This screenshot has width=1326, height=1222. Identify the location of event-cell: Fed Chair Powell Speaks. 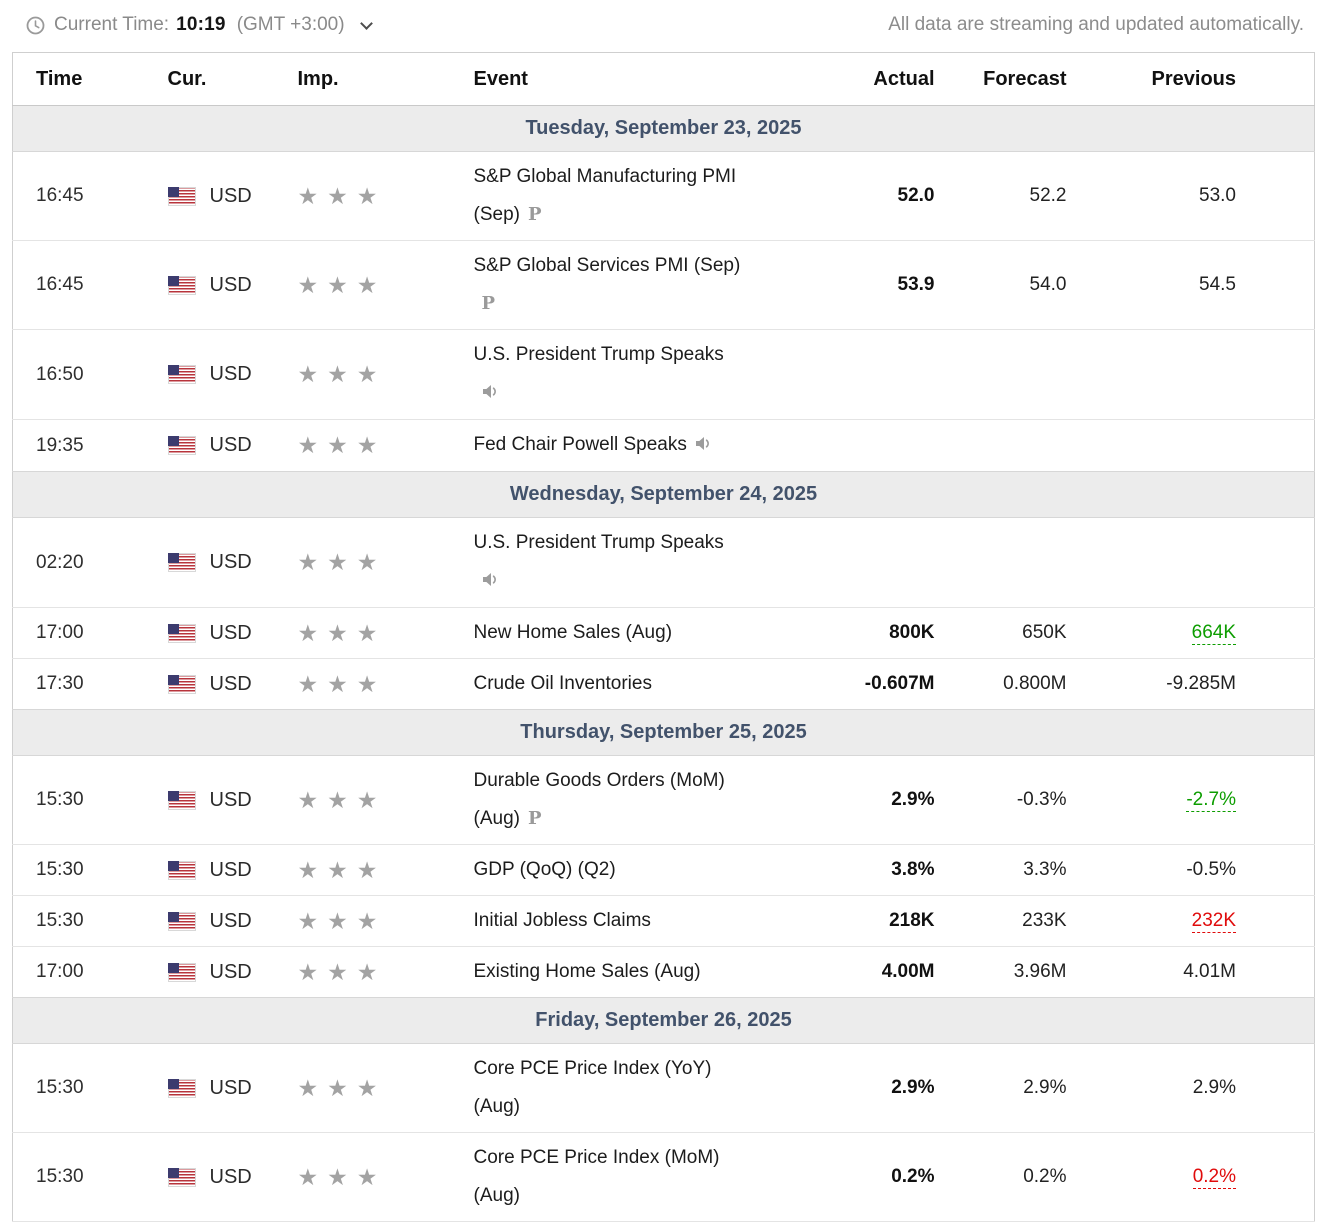
(636, 445).